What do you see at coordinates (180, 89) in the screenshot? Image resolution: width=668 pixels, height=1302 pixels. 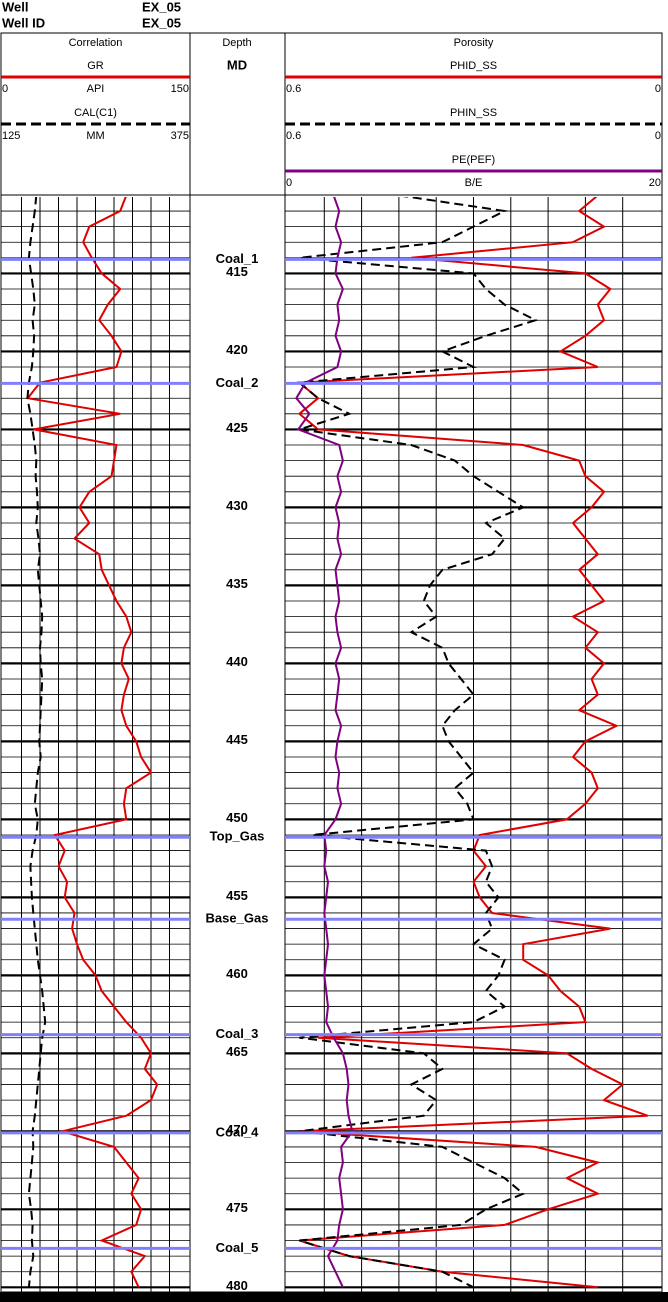 I see `scale-max: 150` at bounding box center [180, 89].